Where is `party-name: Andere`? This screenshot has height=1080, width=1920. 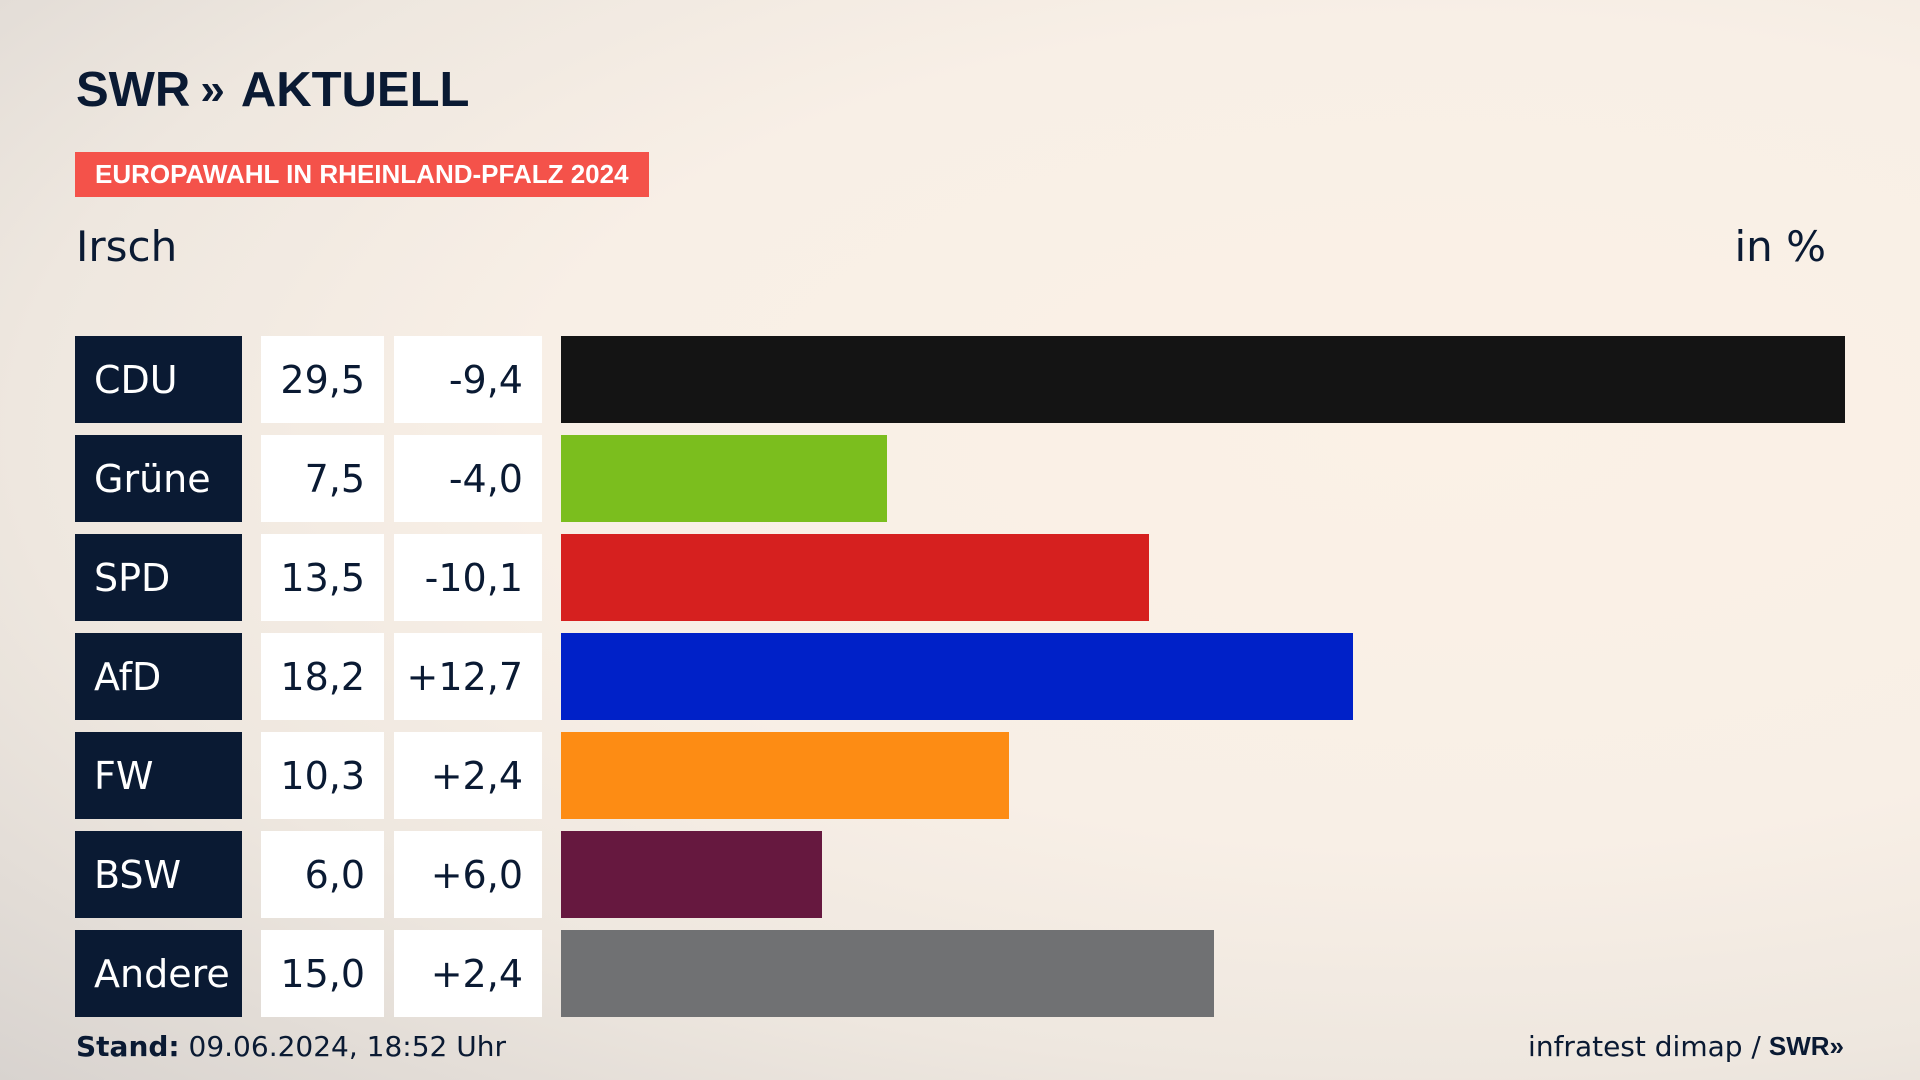
party-name: Andere is located at coordinates (158, 973).